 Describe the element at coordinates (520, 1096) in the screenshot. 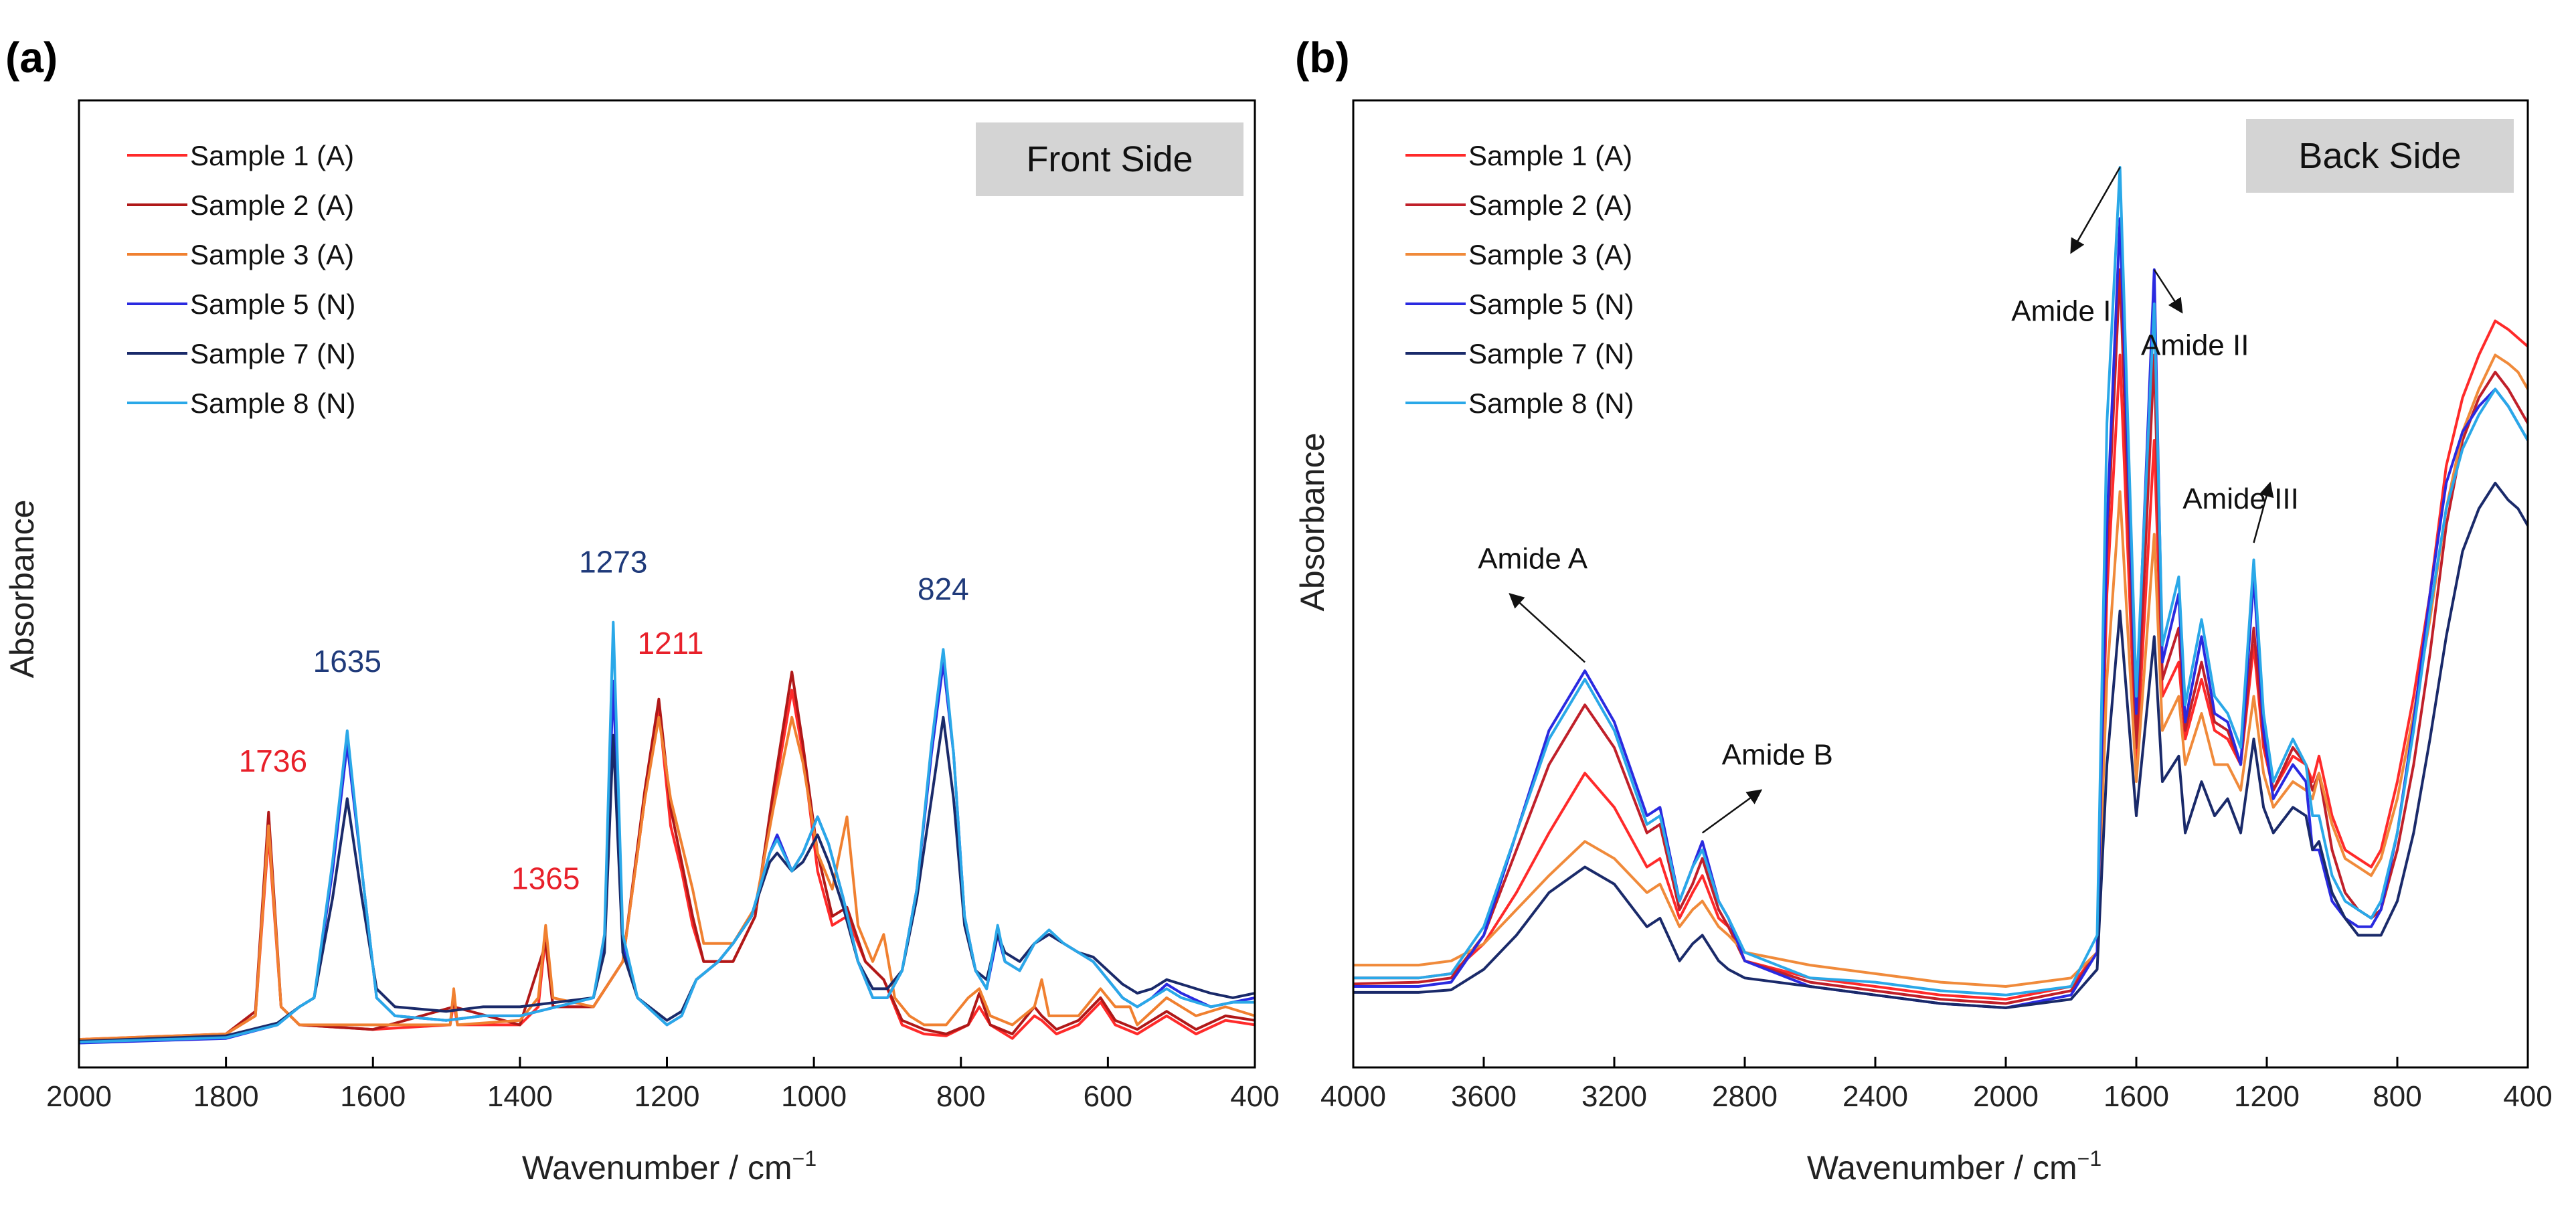

I see `x-tick-label: 1400` at that location.